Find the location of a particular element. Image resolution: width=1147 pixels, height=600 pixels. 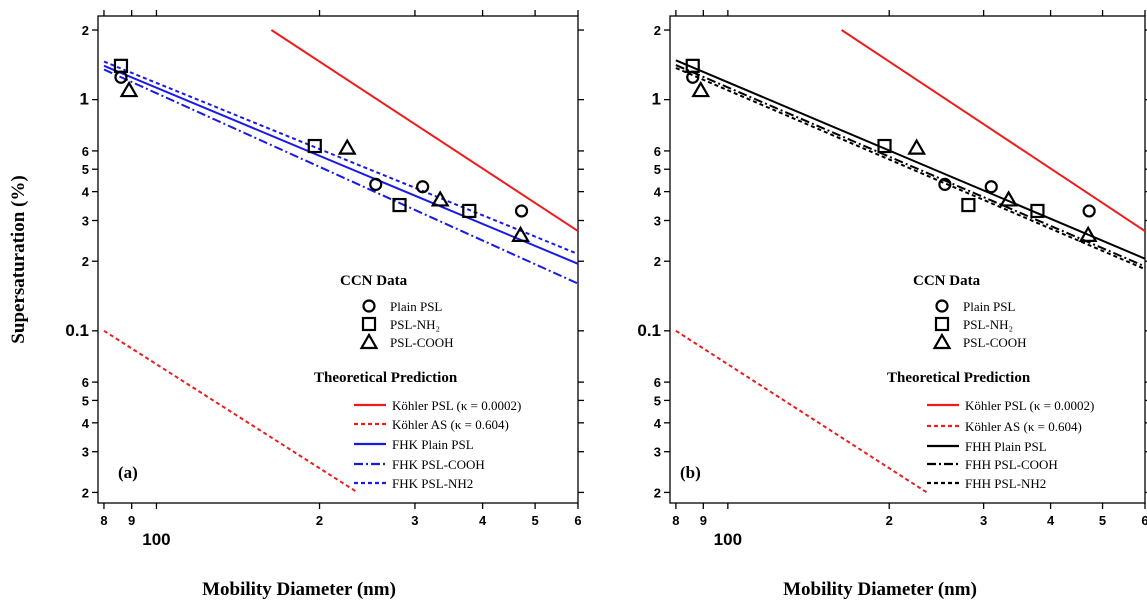

legend-entry: FHH PSL-COOH is located at coordinates (1011, 464).